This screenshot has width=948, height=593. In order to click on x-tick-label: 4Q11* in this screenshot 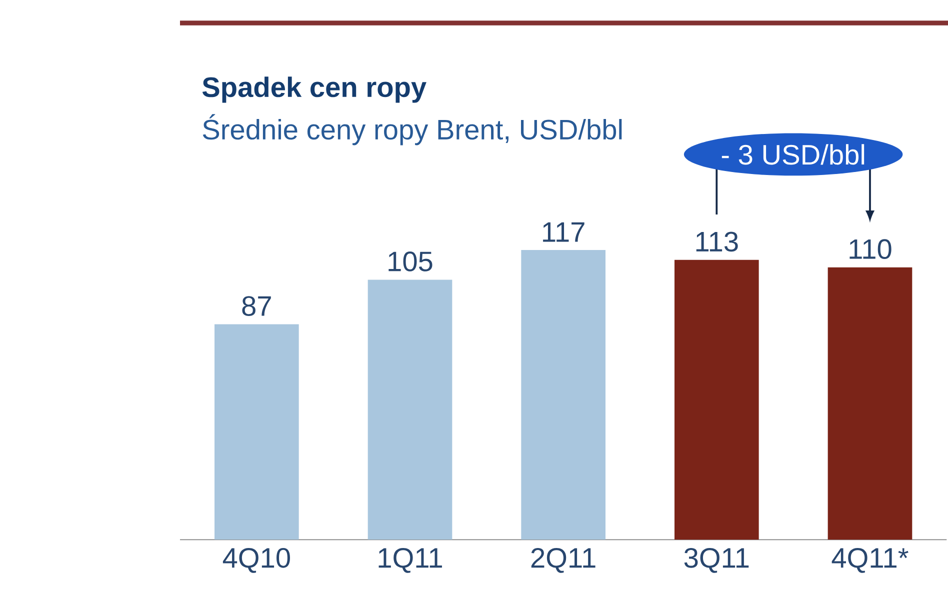, I will do `click(870, 560)`.